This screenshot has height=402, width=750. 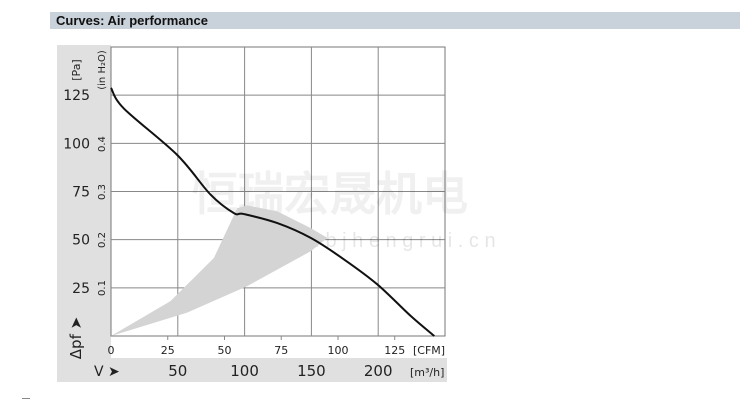 I want to click on cfm-tick-label: 50, so click(x=224, y=350).